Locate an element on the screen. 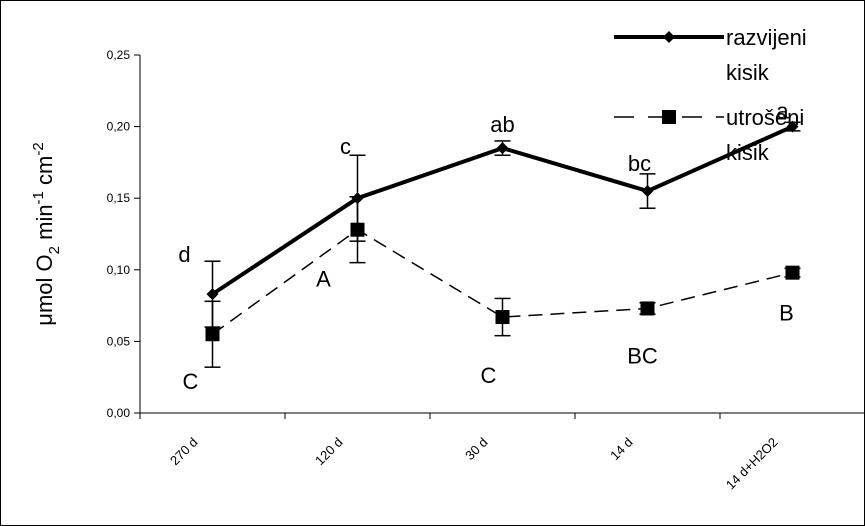  x-tick-label: 270 d is located at coordinates (184, 452).